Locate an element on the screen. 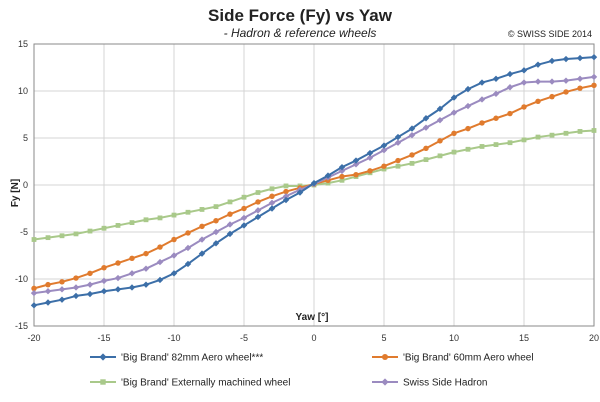  chart-title: Side Force (Fy) vs Yaw is located at coordinates (300, 15).